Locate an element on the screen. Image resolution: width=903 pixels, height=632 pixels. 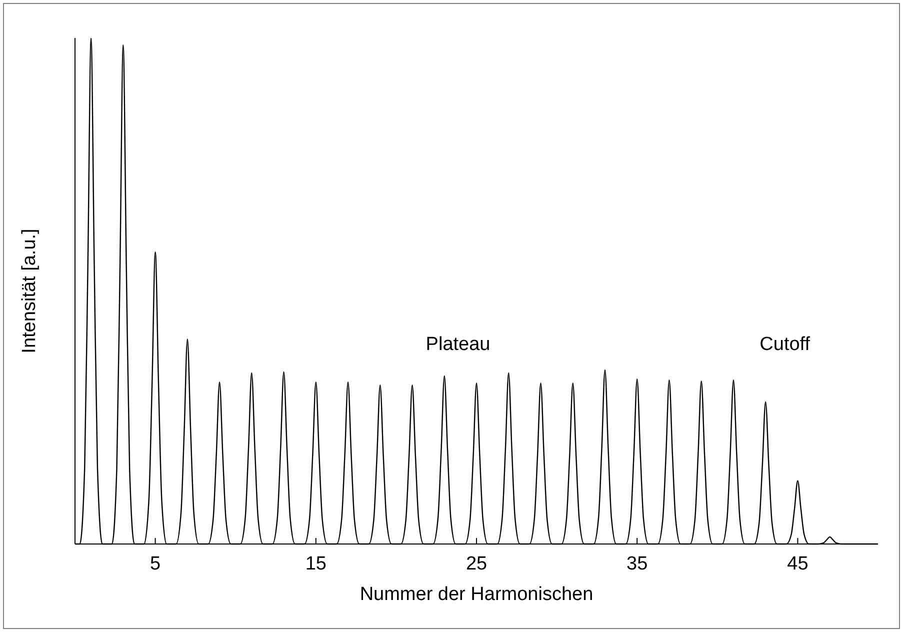
x-tick-label: 35 is located at coordinates (637, 563).